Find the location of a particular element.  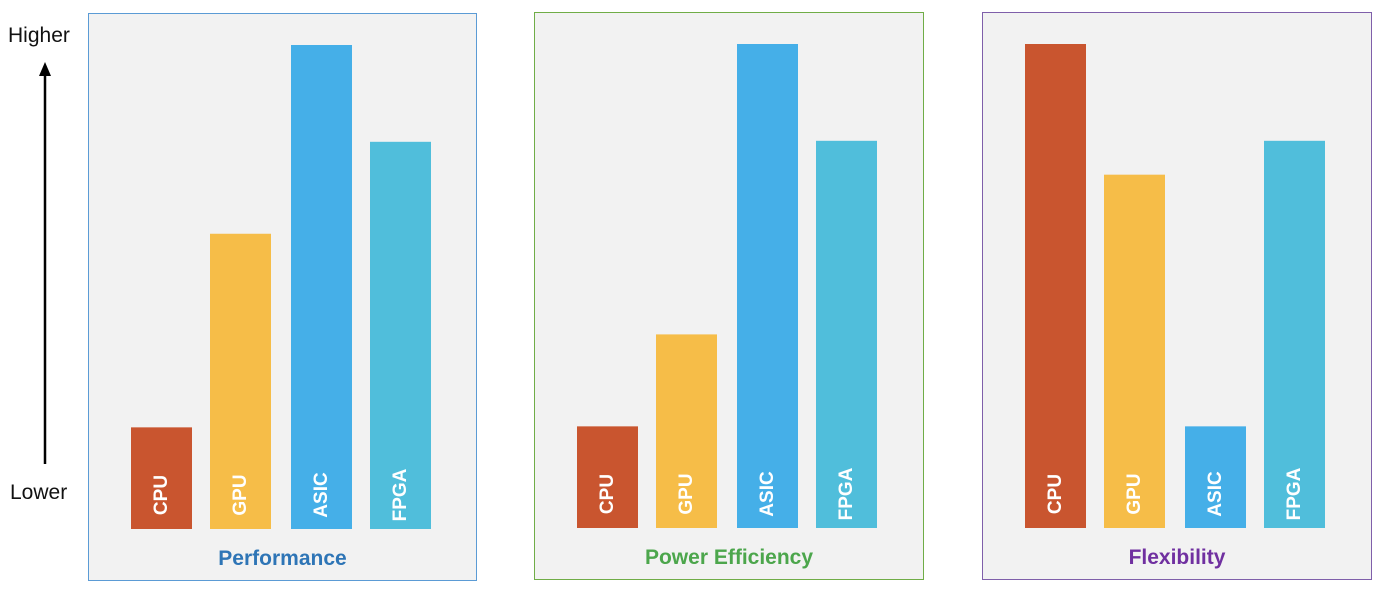

power-efficiency-bar-fpga is located at coordinates (846, 334).